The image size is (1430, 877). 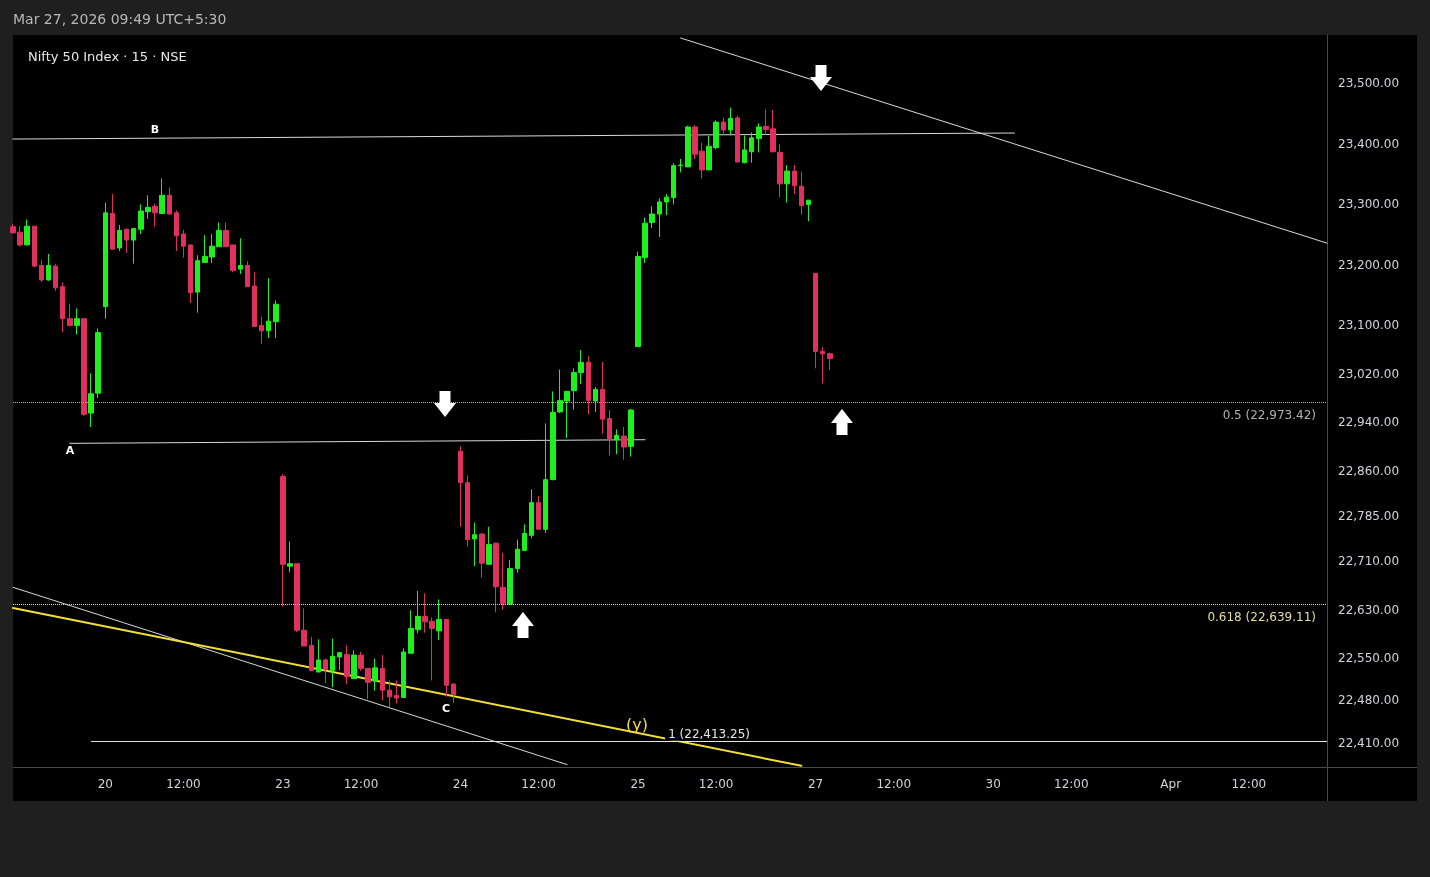 What do you see at coordinates (446, 708) in the screenshot?
I see `annotation: C` at bounding box center [446, 708].